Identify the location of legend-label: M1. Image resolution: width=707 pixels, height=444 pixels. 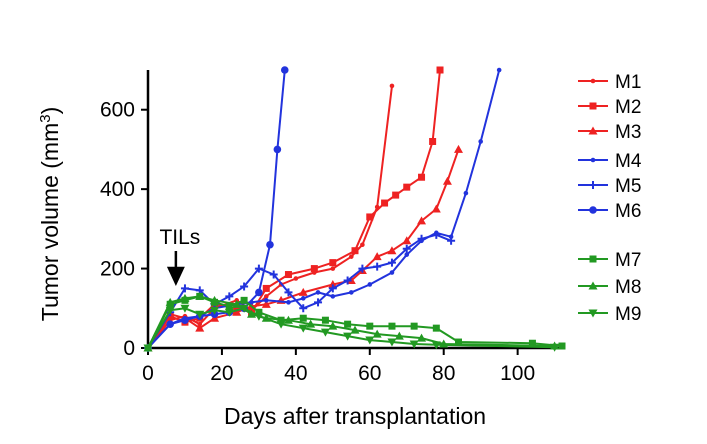
(628, 82).